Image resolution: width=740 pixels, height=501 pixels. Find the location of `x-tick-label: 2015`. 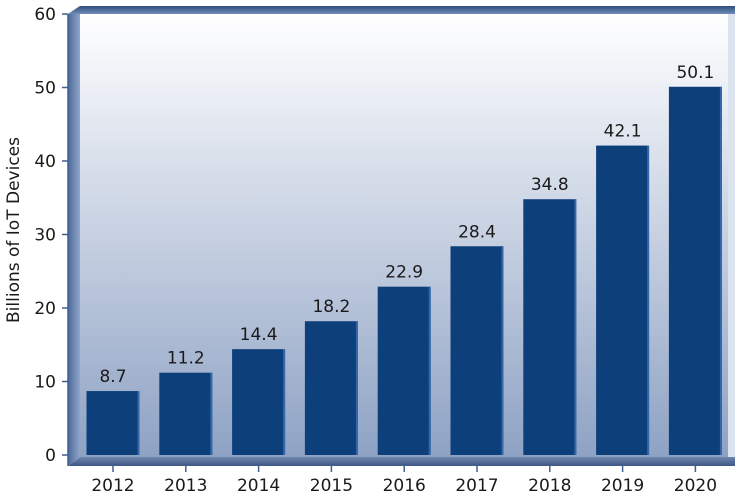

x-tick-label: 2015 is located at coordinates (331, 486).